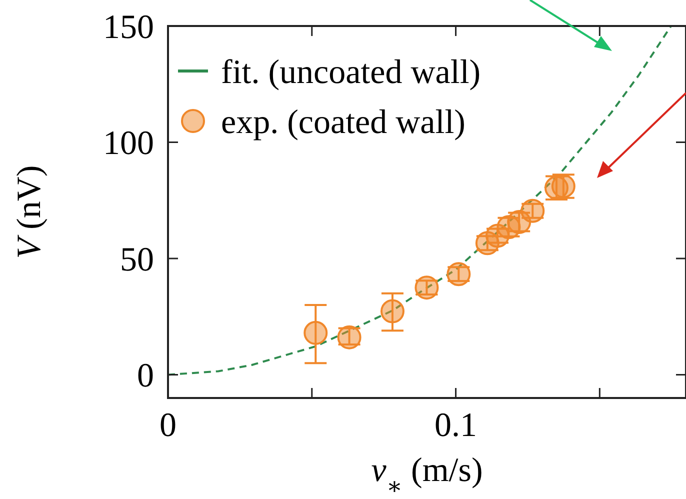  I want to click on y-tick-label: 100, so click(128, 143).